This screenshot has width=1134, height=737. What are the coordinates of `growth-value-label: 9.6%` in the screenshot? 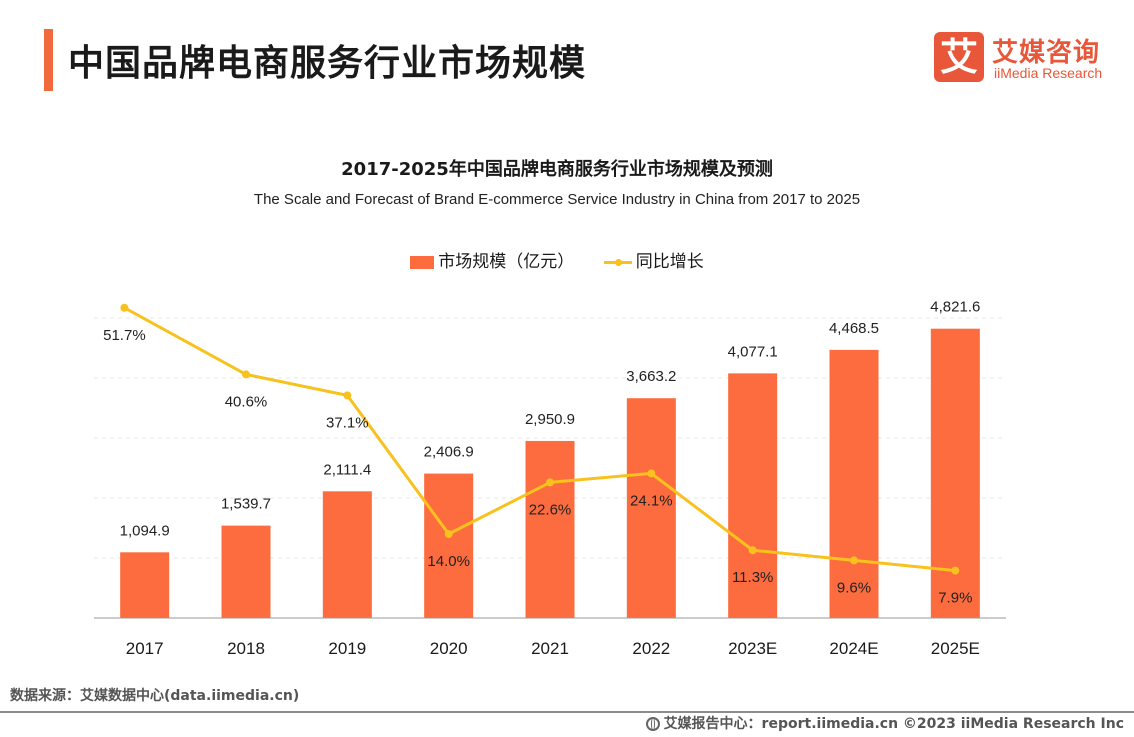 It's located at (854, 587).